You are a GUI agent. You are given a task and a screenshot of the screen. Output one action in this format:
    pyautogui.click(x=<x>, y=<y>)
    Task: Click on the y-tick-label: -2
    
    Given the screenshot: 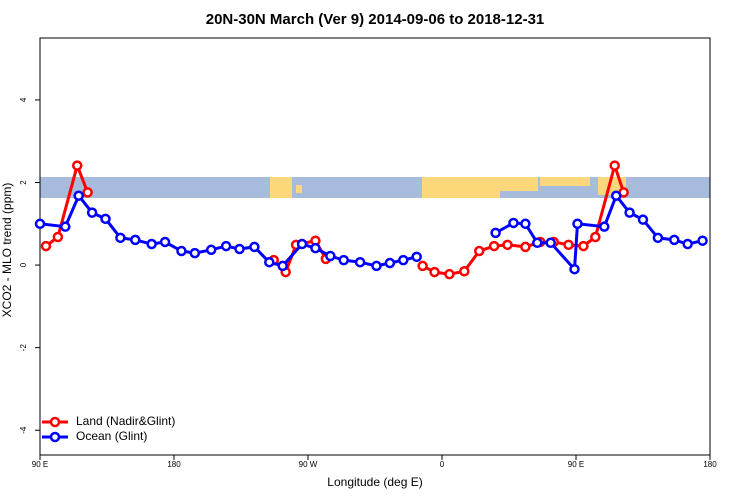 What is the action you would take?
    pyautogui.click(x=23, y=348)
    